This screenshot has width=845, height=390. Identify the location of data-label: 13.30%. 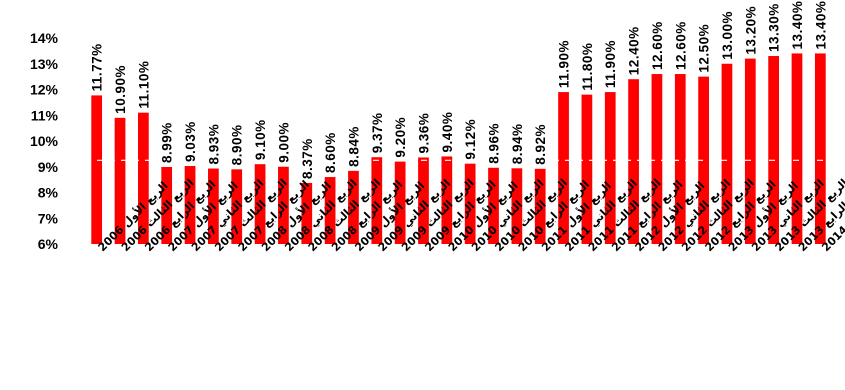
(774, 27).